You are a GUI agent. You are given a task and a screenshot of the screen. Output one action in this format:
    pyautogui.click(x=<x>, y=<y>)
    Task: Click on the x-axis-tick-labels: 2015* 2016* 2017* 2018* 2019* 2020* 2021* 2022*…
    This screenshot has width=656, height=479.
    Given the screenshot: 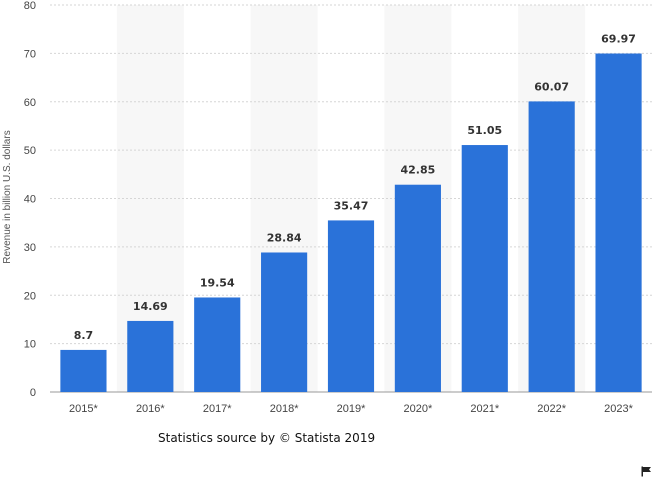 What is the action you would take?
    pyautogui.click(x=351, y=409)
    